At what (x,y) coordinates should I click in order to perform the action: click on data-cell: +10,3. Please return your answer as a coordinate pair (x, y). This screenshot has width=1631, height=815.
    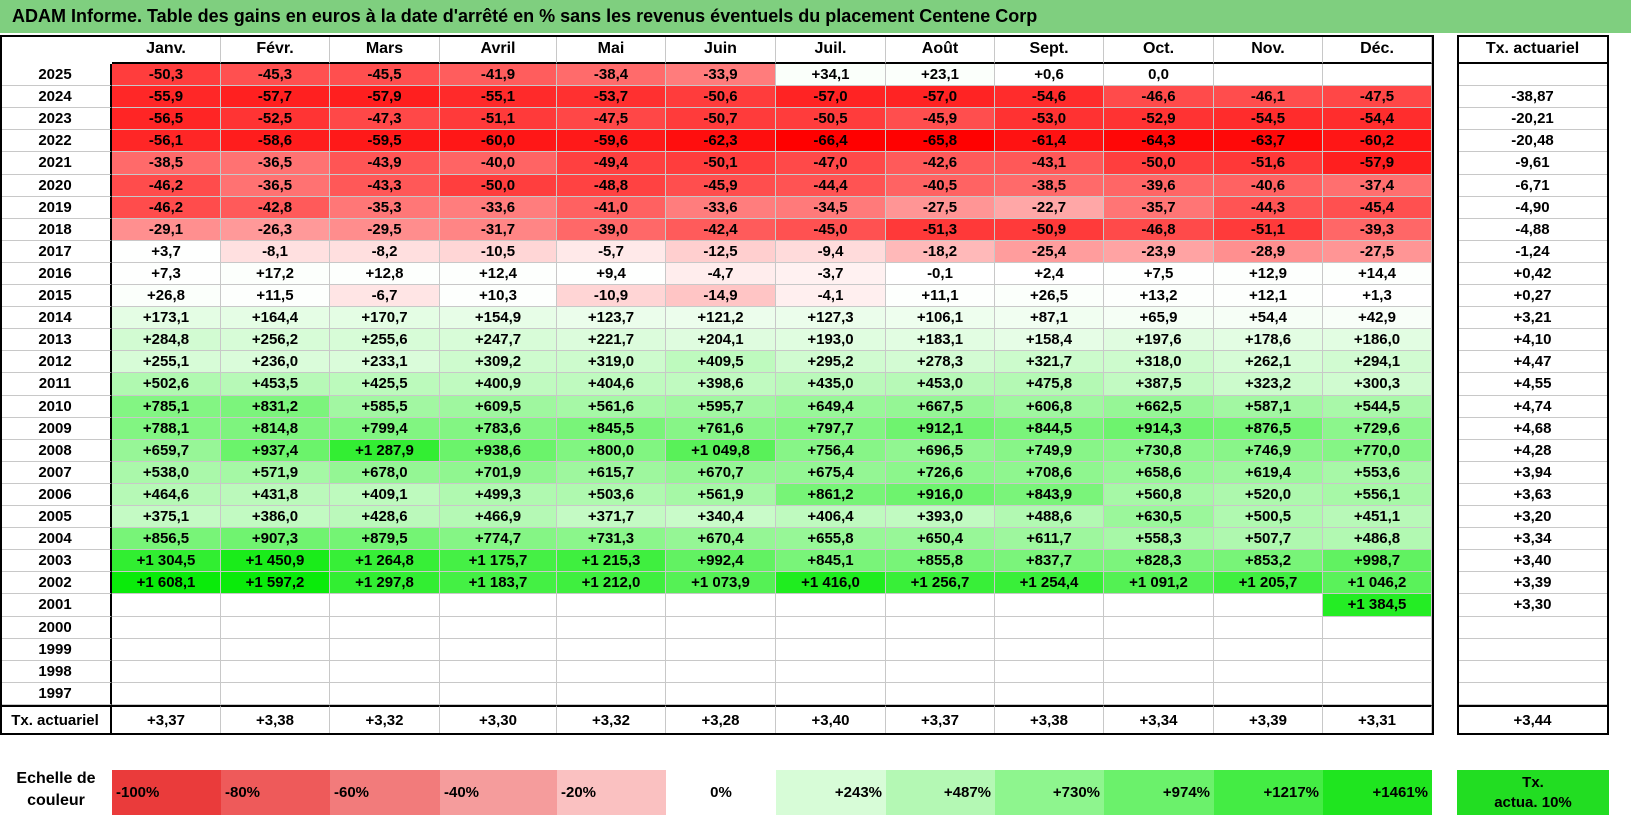
    Looking at the image, I should click on (498, 296).